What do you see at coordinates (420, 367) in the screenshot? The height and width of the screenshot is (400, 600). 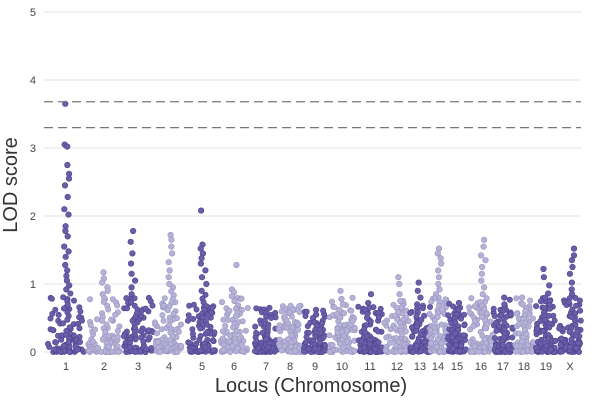 I see `x-tick-label-chr-13: 13` at bounding box center [420, 367].